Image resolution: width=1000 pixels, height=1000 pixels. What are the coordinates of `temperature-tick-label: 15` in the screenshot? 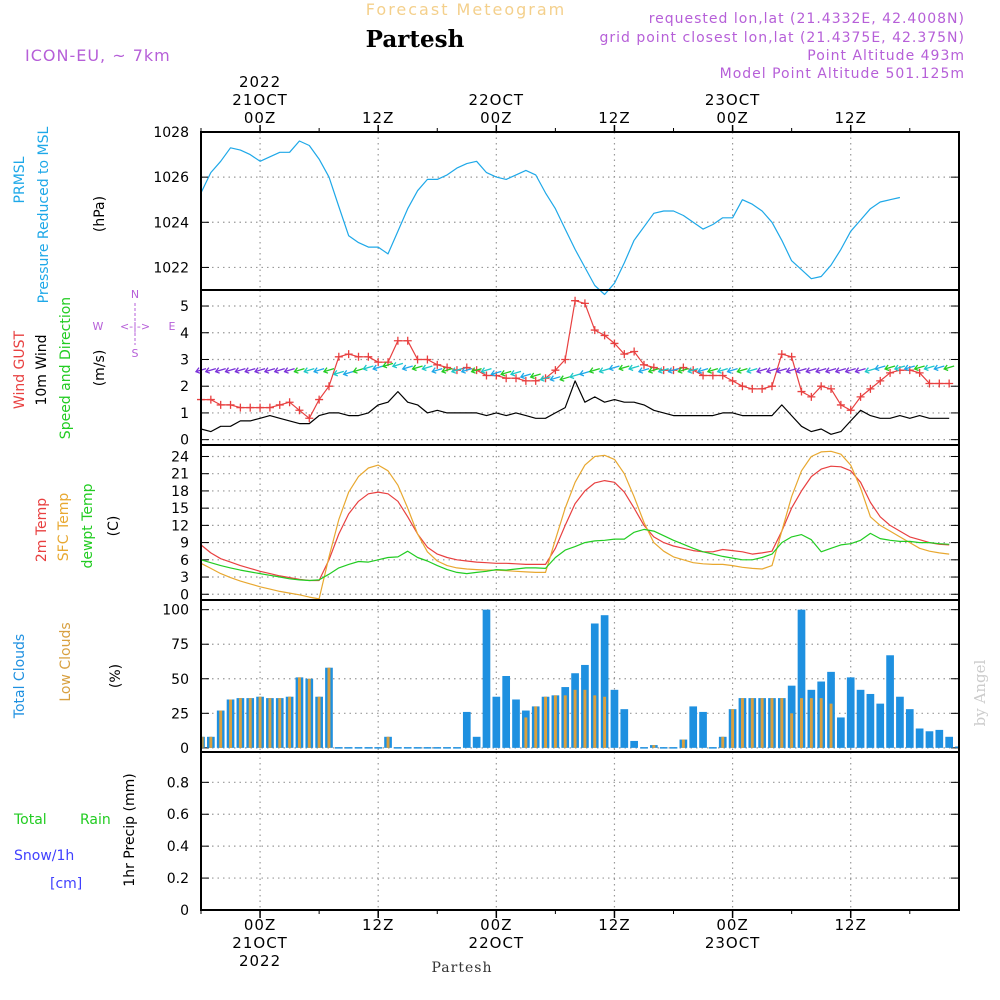 It's located at (180, 509).